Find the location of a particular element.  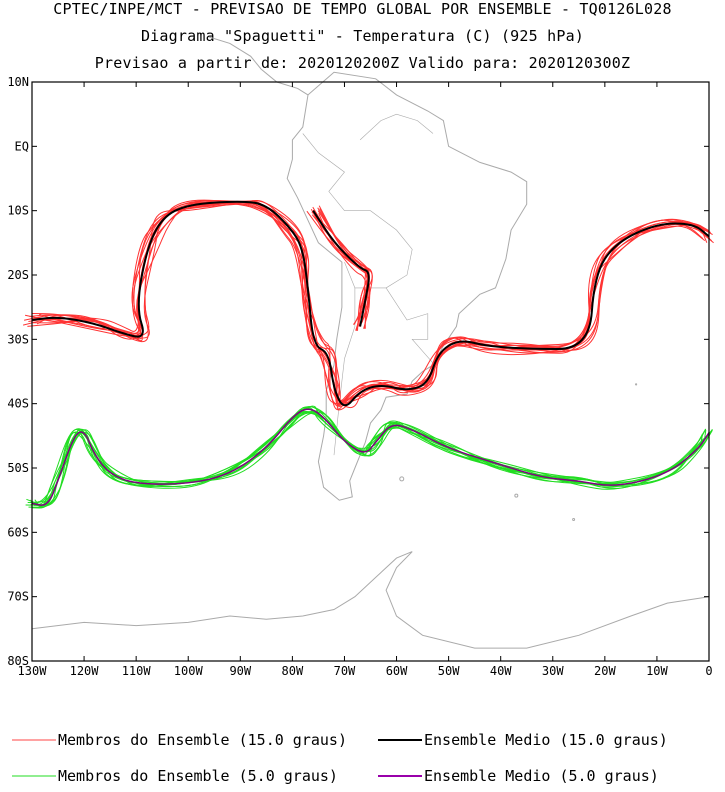

lat-tick-label: 20S is located at coordinates (18, 275).